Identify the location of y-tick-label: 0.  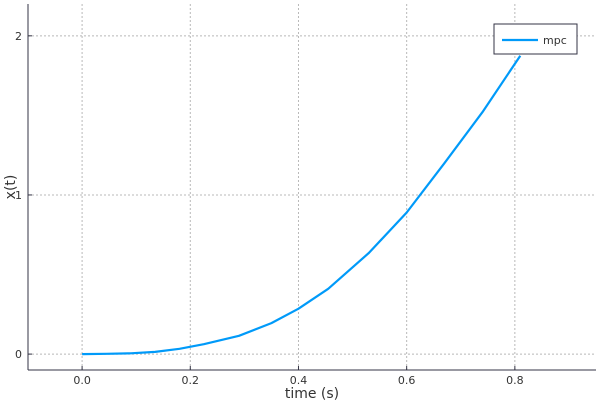
(18, 354).